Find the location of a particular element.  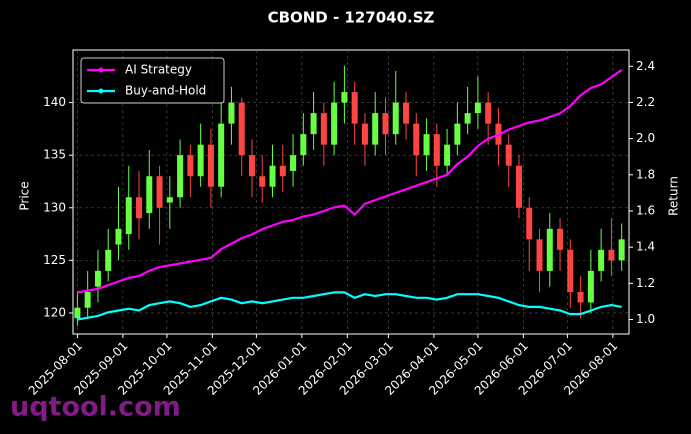

y2-tick-label: 1.8 is located at coordinates (645, 174).